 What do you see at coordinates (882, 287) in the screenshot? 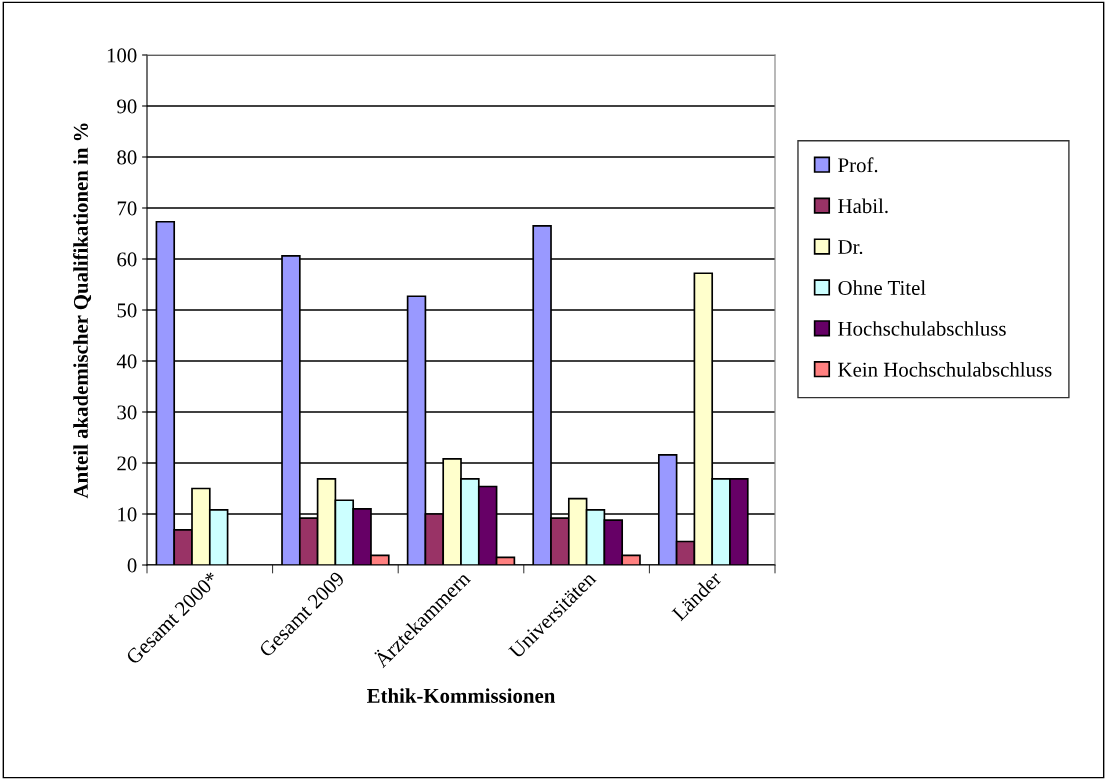
I see `legend-label: Ohne Titel` at bounding box center [882, 287].